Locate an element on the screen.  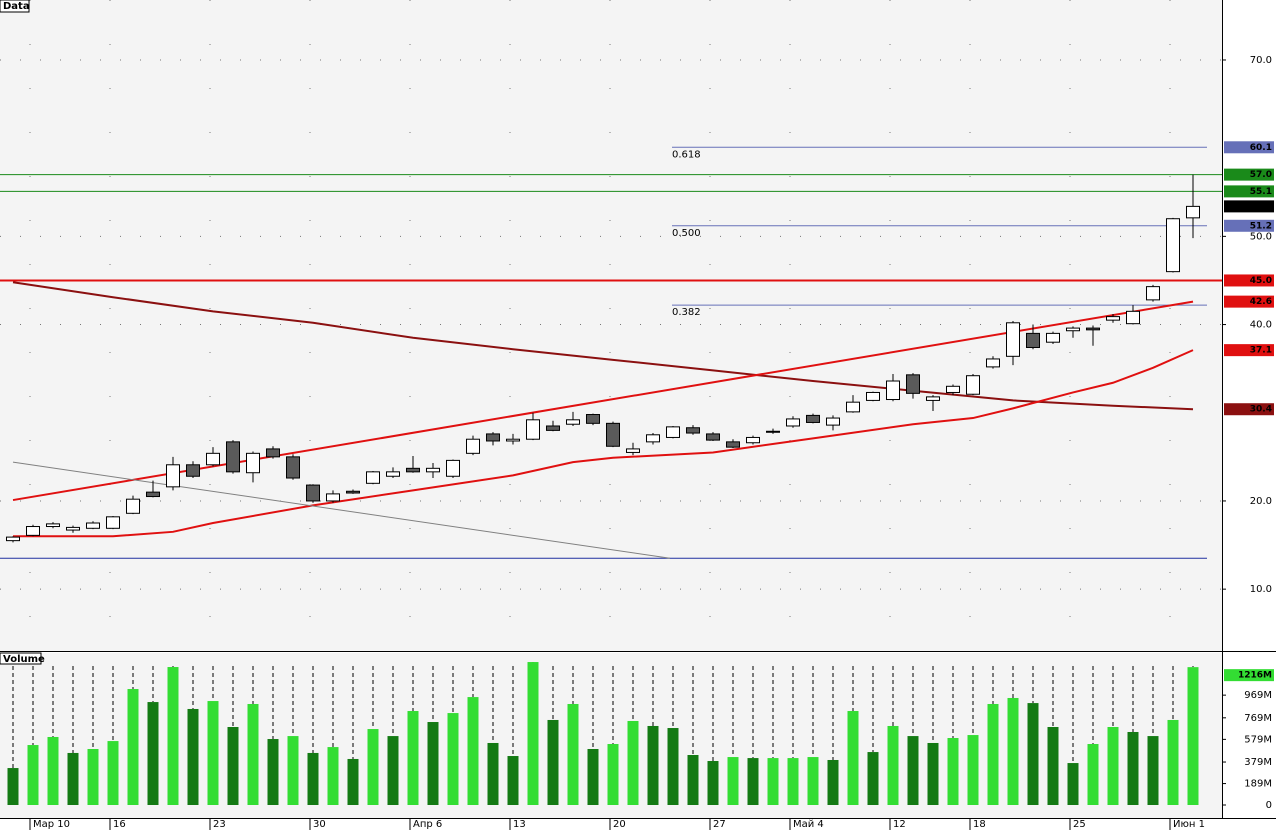
y-tick-label: 40.0 is located at coordinates (1261, 325).